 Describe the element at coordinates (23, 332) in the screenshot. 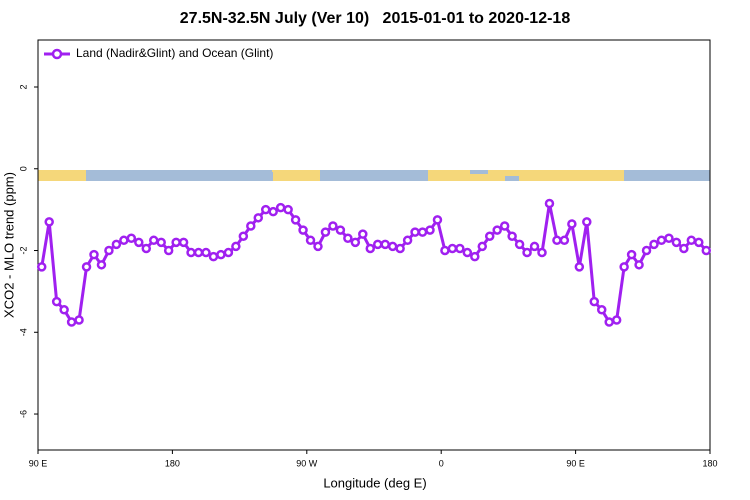

I see `y-tick-label: -4` at that location.